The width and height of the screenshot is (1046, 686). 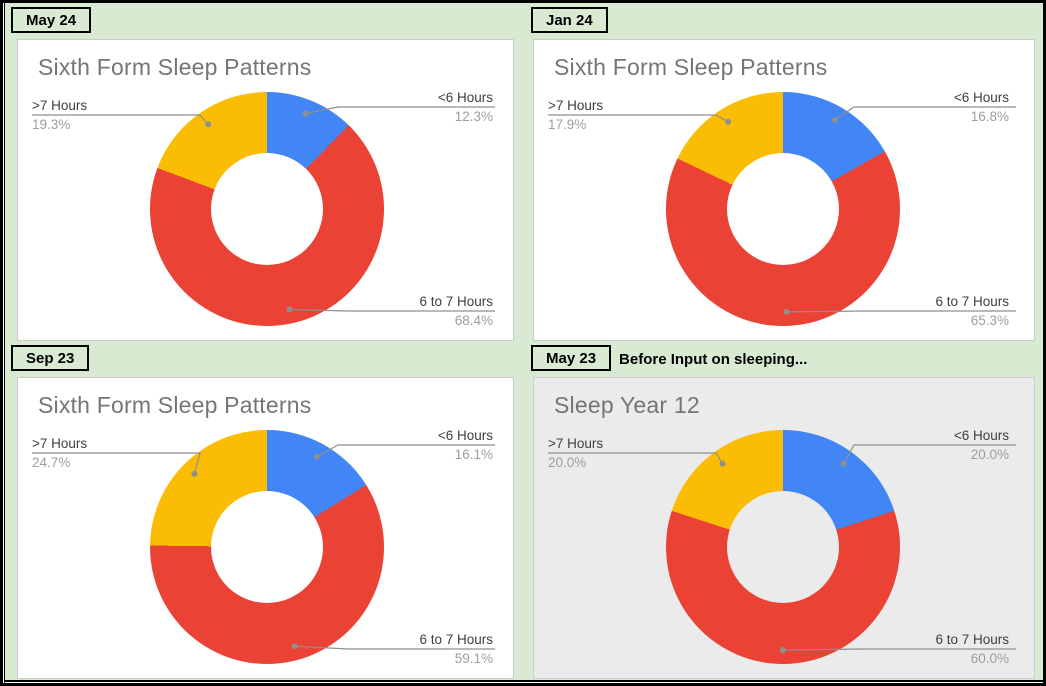 What do you see at coordinates (989, 320) in the screenshot?
I see `slice-pct: 65.3%` at bounding box center [989, 320].